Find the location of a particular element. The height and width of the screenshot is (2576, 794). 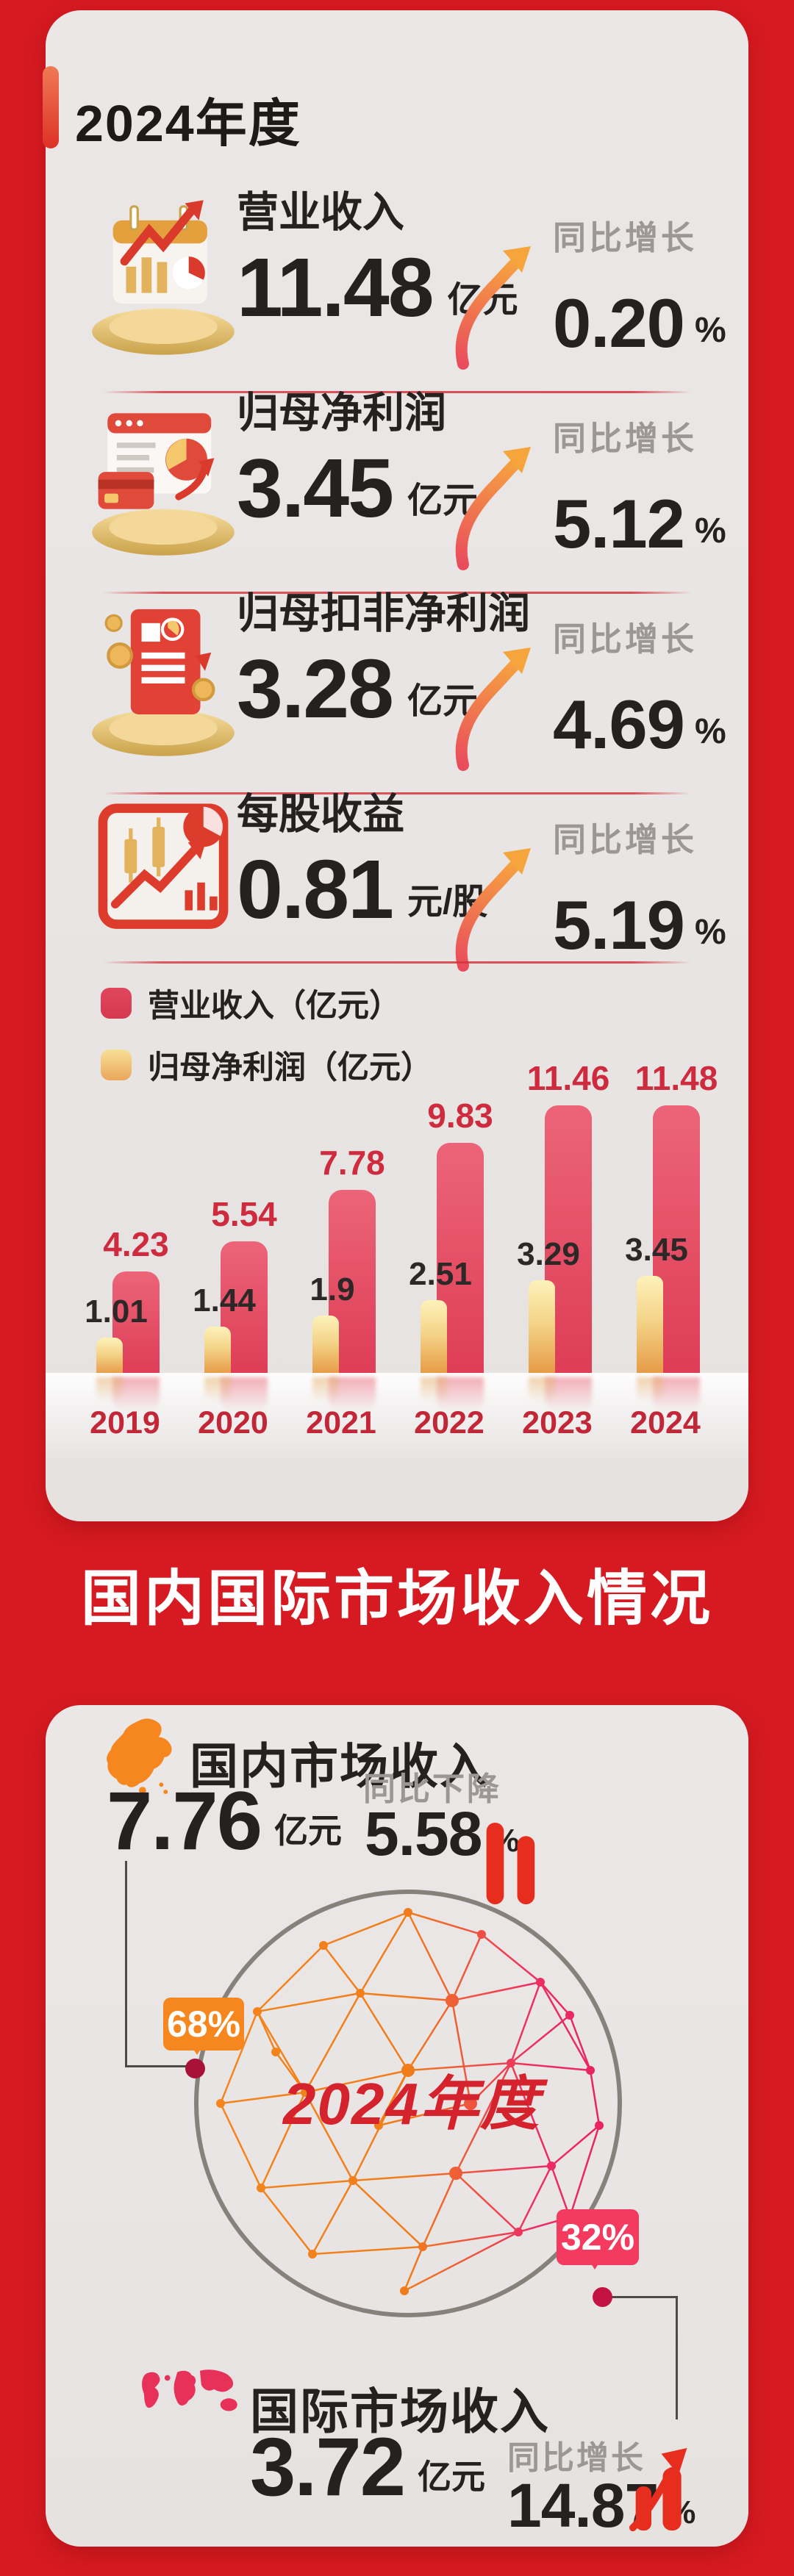

legend-swatch-profit is located at coordinates (116, 1065).